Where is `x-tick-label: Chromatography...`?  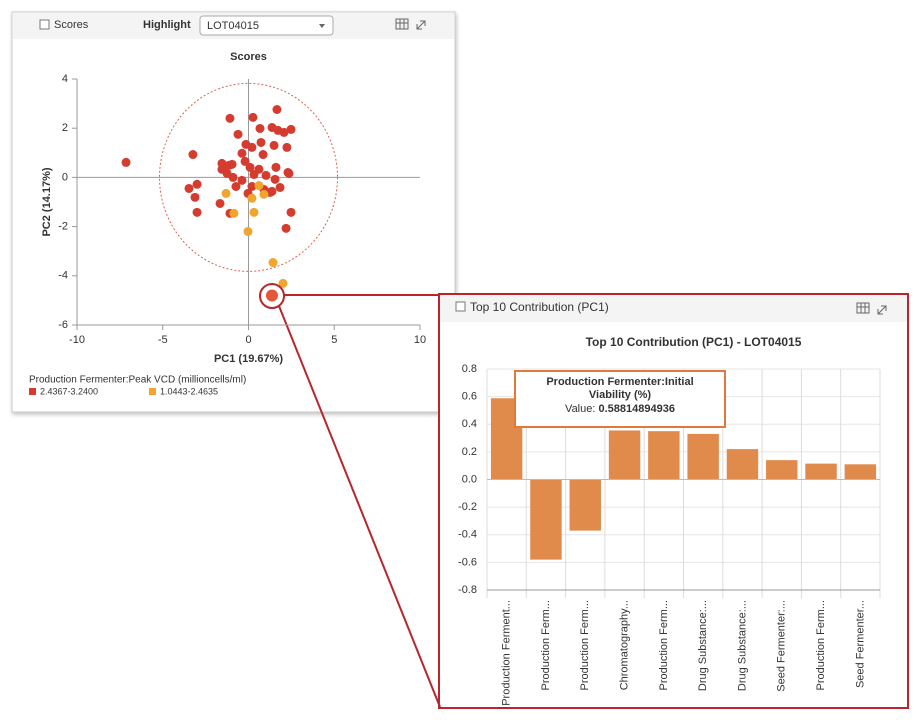
x-tick-label: Chromatography... is located at coordinates (624, 645).